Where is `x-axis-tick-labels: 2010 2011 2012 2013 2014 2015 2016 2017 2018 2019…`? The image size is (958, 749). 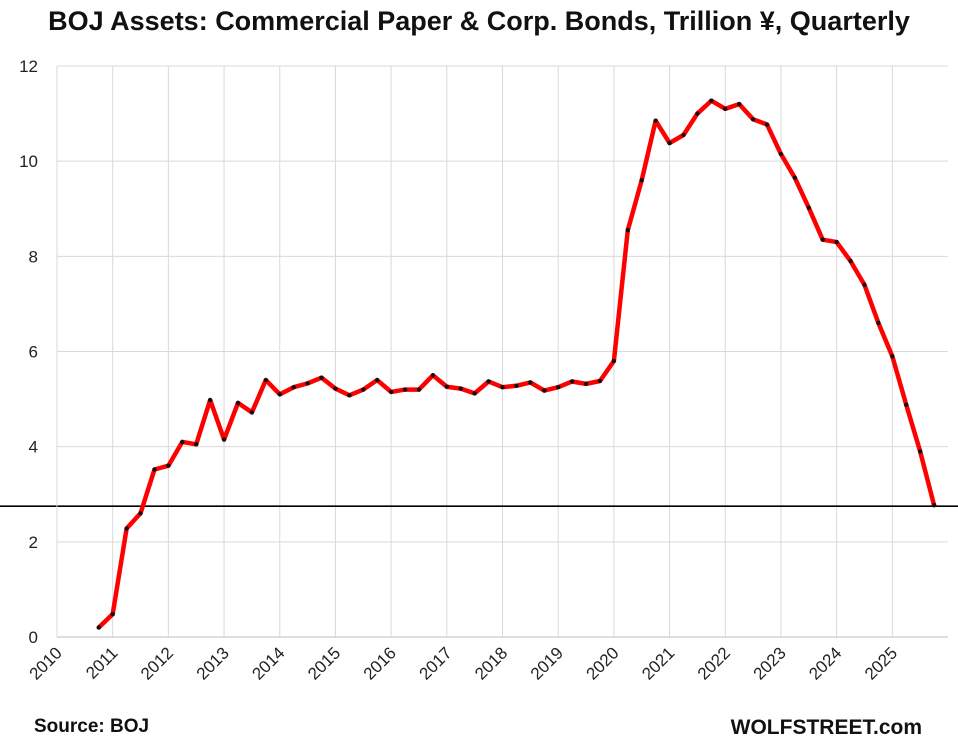 x-axis-tick-labels: 2010 2011 2012 2013 2014 2015 2016 2017 2018 2019… is located at coordinates (463, 663).